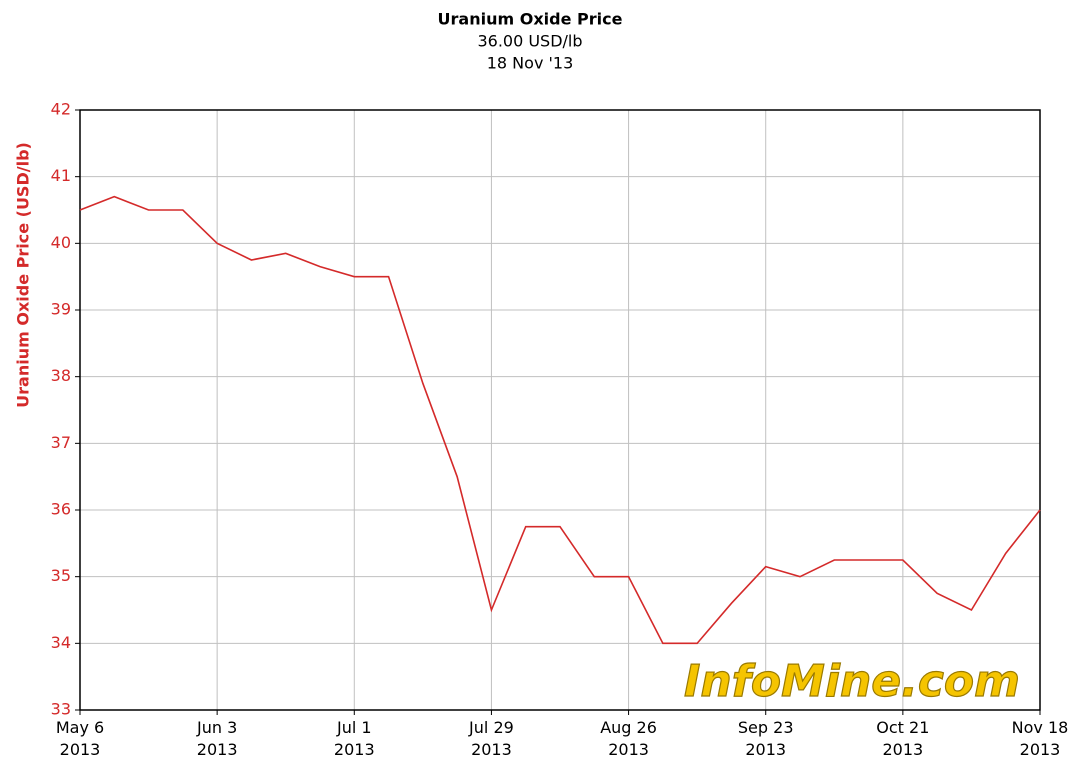 This screenshot has width=1081, height=769. What do you see at coordinates (61, 642) in the screenshot?
I see `y-tick-label: 34` at bounding box center [61, 642].